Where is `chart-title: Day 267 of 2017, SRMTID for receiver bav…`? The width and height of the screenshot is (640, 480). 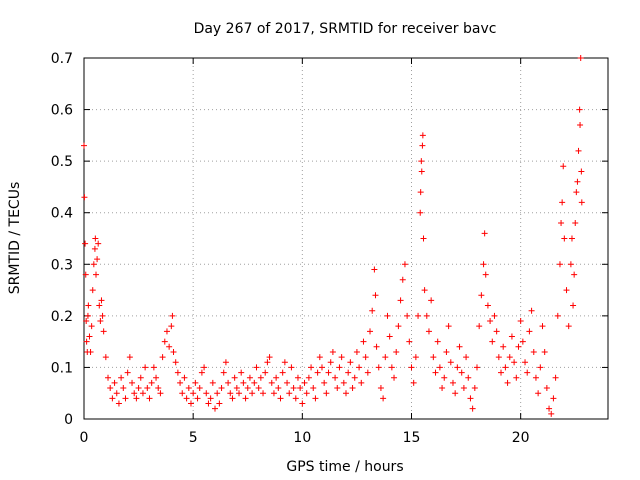
chart-title: Day 267 of 2017, SRMTID for receiver bav… is located at coordinates (345, 29).